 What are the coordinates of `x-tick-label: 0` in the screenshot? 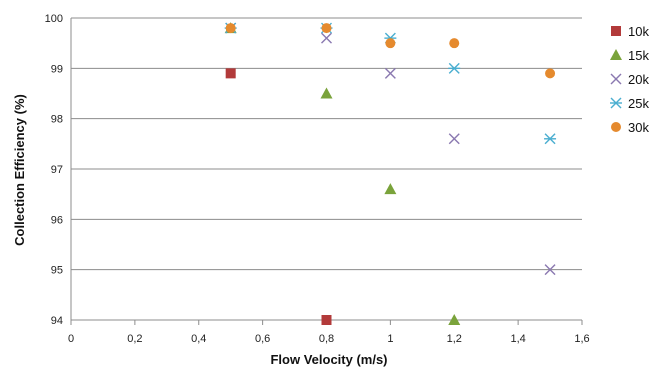 It's located at (71, 339).